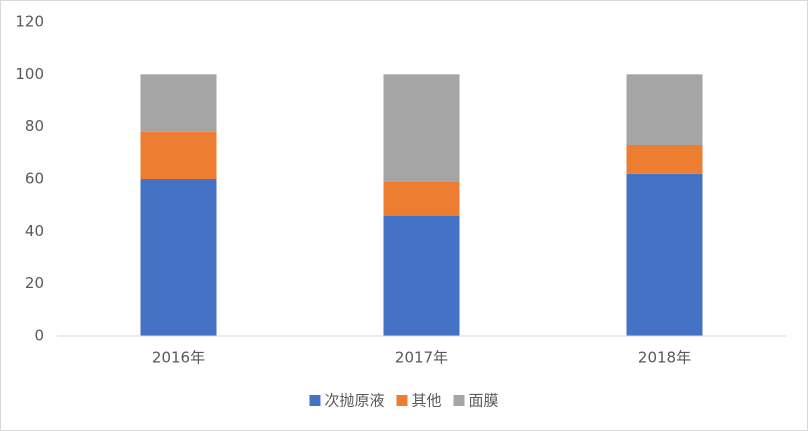 This screenshot has height=431, width=808. Describe the element at coordinates (34, 179) in the screenshot. I see `y-tick-label: 60` at that location.